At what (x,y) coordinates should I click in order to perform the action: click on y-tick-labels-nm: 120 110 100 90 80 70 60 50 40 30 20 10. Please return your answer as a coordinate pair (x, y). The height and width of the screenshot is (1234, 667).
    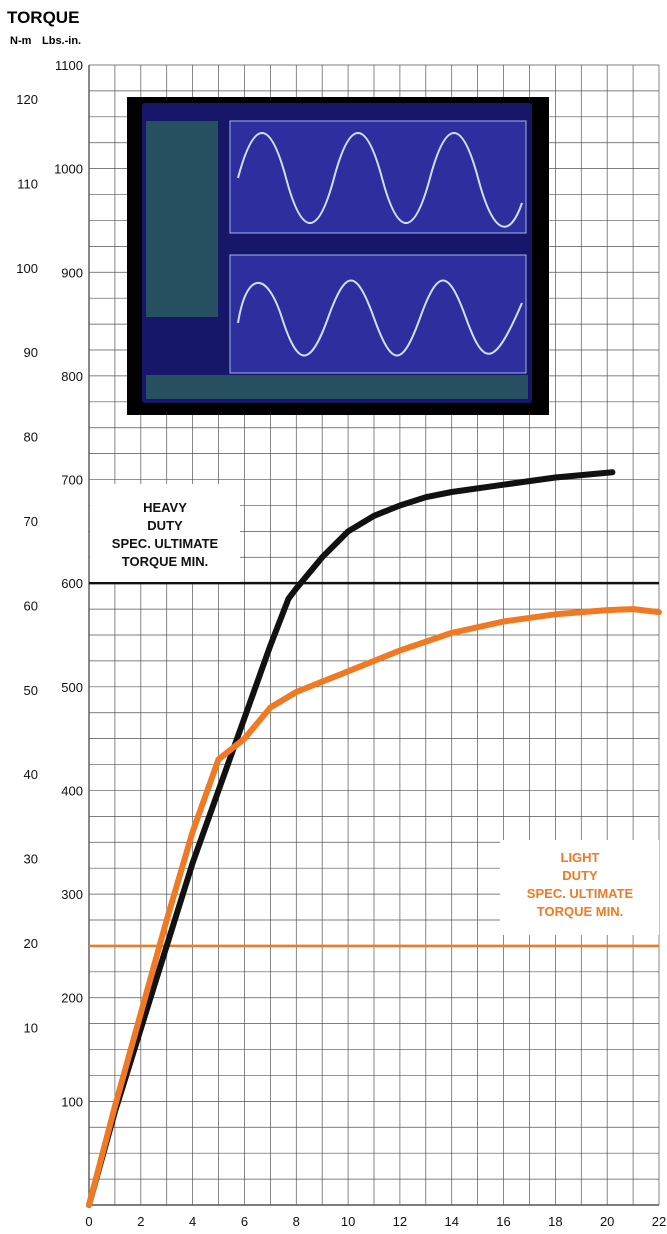
    Looking at the image, I should click on (27, 563).